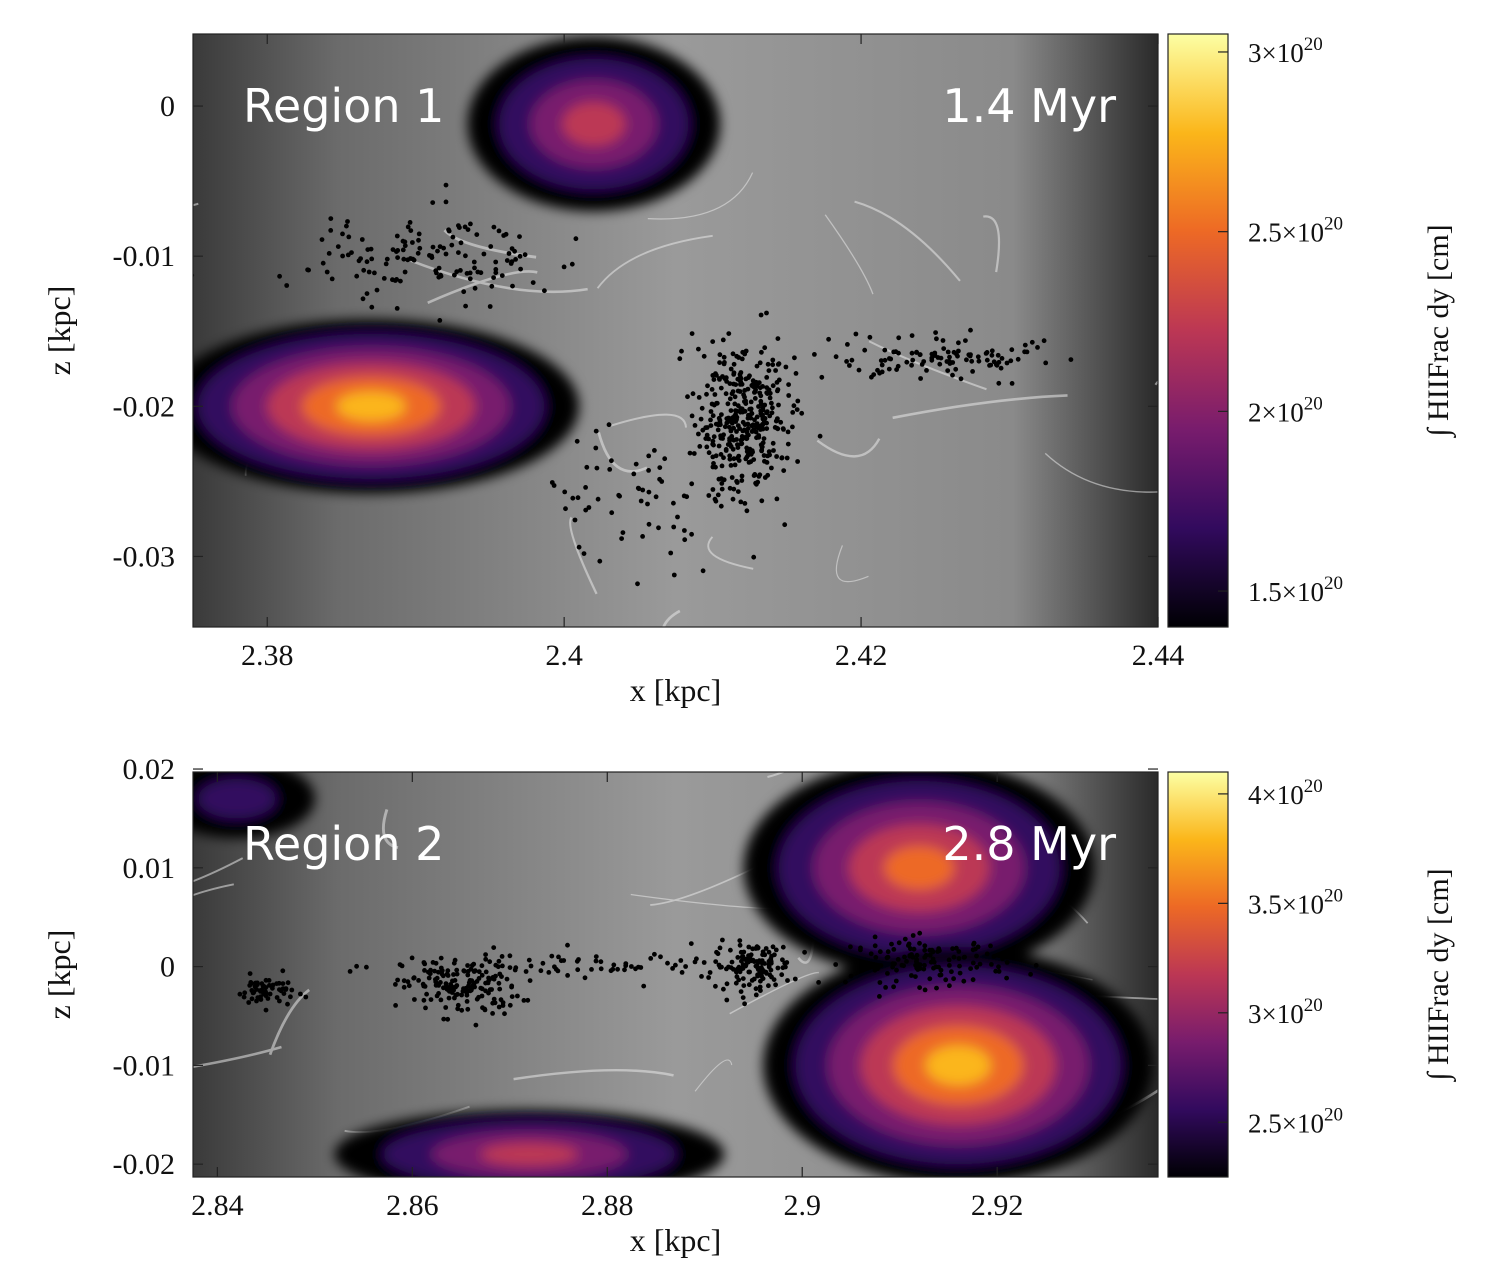 This screenshot has width=1490, height=1278. What do you see at coordinates (1295, 590) in the screenshot?
I see `colorbar-tick-label: 1.5×10²⁰` at bounding box center [1295, 590].